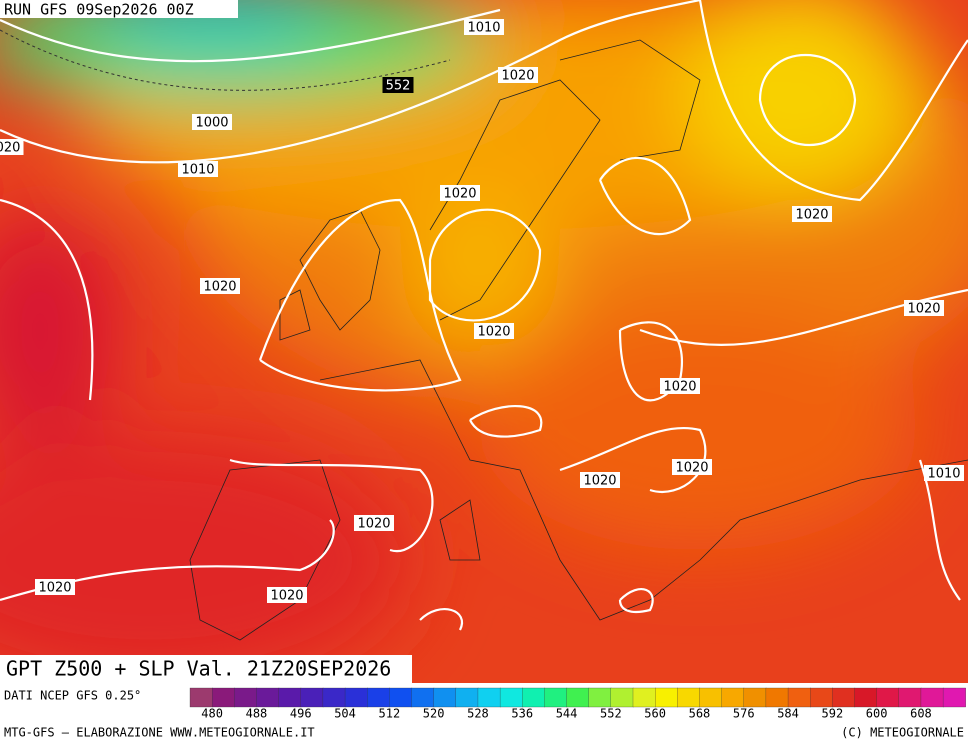 The image size is (968, 745). Describe the element at coordinates (655, 714) in the screenshot. I see `colorbar-label: 560` at that location.